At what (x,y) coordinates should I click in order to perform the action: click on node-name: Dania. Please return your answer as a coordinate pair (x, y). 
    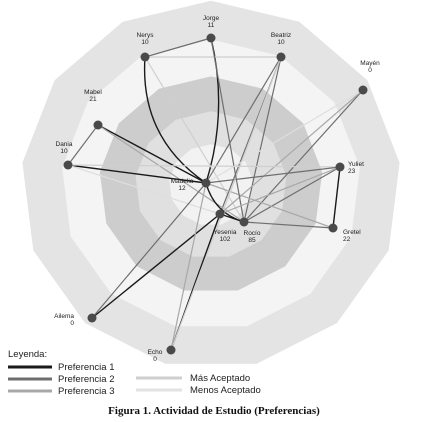
    Looking at the image, I should click on (64, 144).